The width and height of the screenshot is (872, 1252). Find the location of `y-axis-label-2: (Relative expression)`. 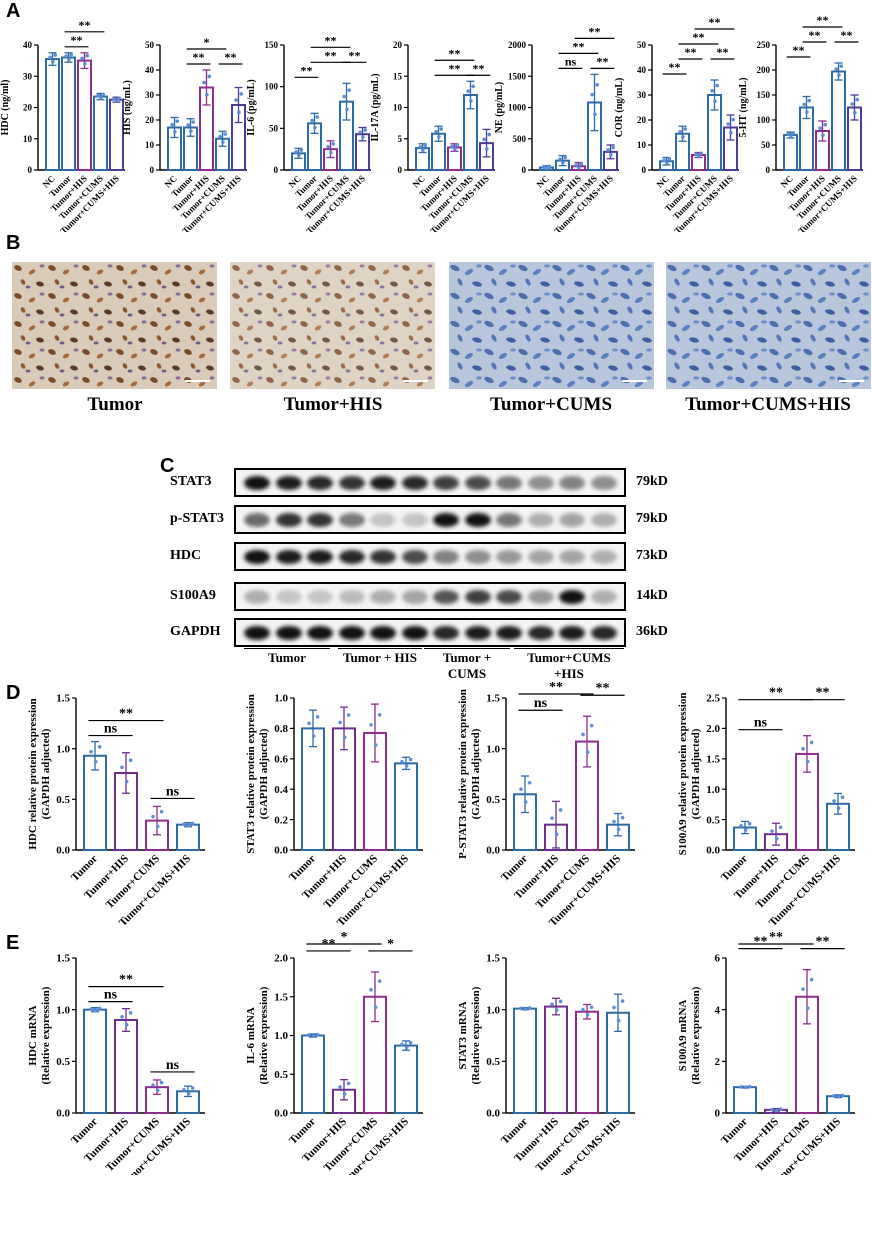

y-axis-label-2: (Relative expression) is located at coordinates (476, 1035).